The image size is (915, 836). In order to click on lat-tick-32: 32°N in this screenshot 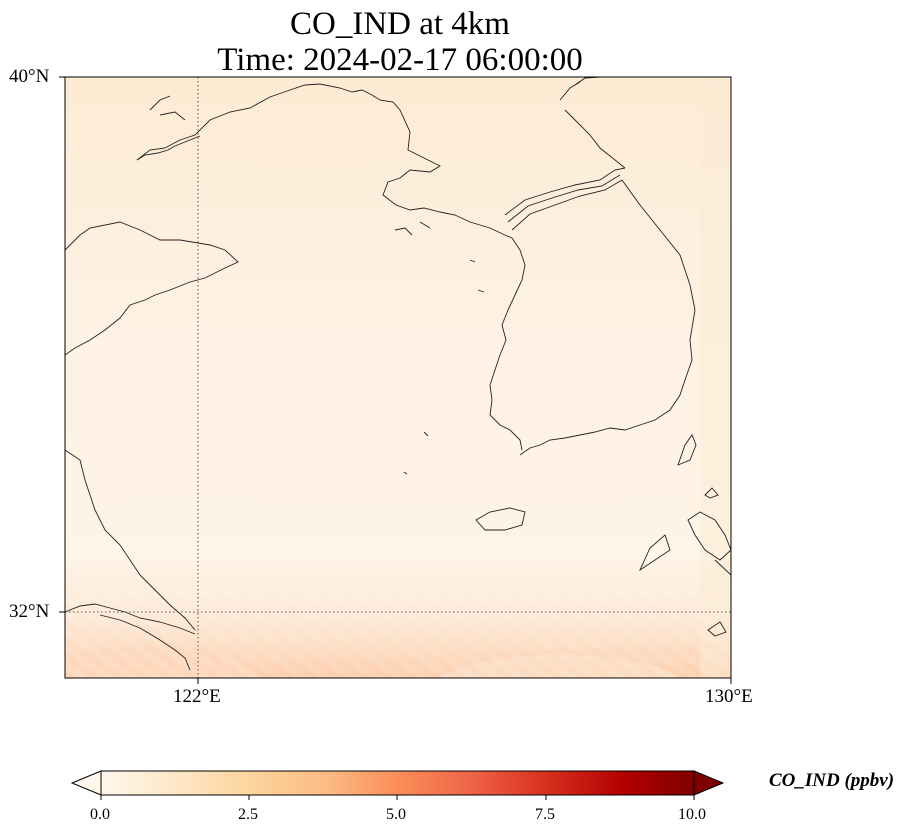, I will do `click(29, 611)`.